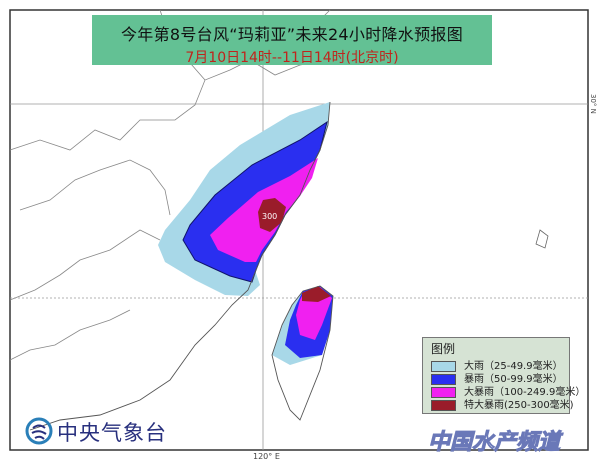 The width and height of the screenshot is (600, 463). I want to click on legend-item-rainstorm: 暴雨（50-99.9毫米）, so click(497, 377).